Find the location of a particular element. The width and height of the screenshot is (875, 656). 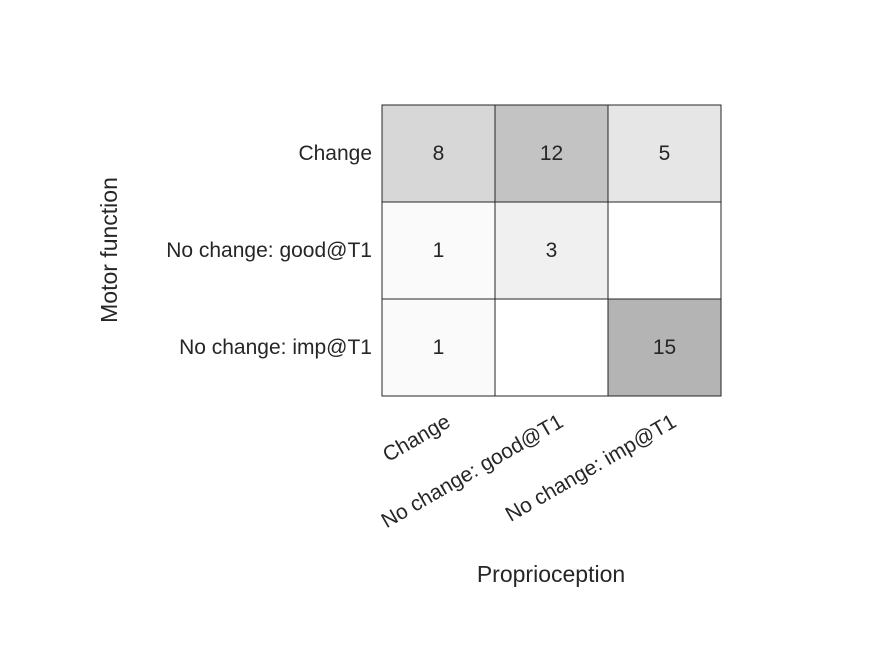

cell-value-label: 3 is located at coordinates (552, 250).